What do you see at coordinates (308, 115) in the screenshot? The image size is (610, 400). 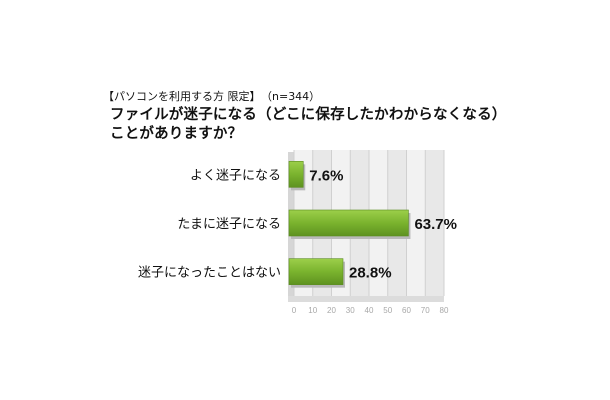 I see `chart-title-line-1: ファイルが迷子になる（どこに保存したかわからなくなる）` at bounding box center [308, 115].